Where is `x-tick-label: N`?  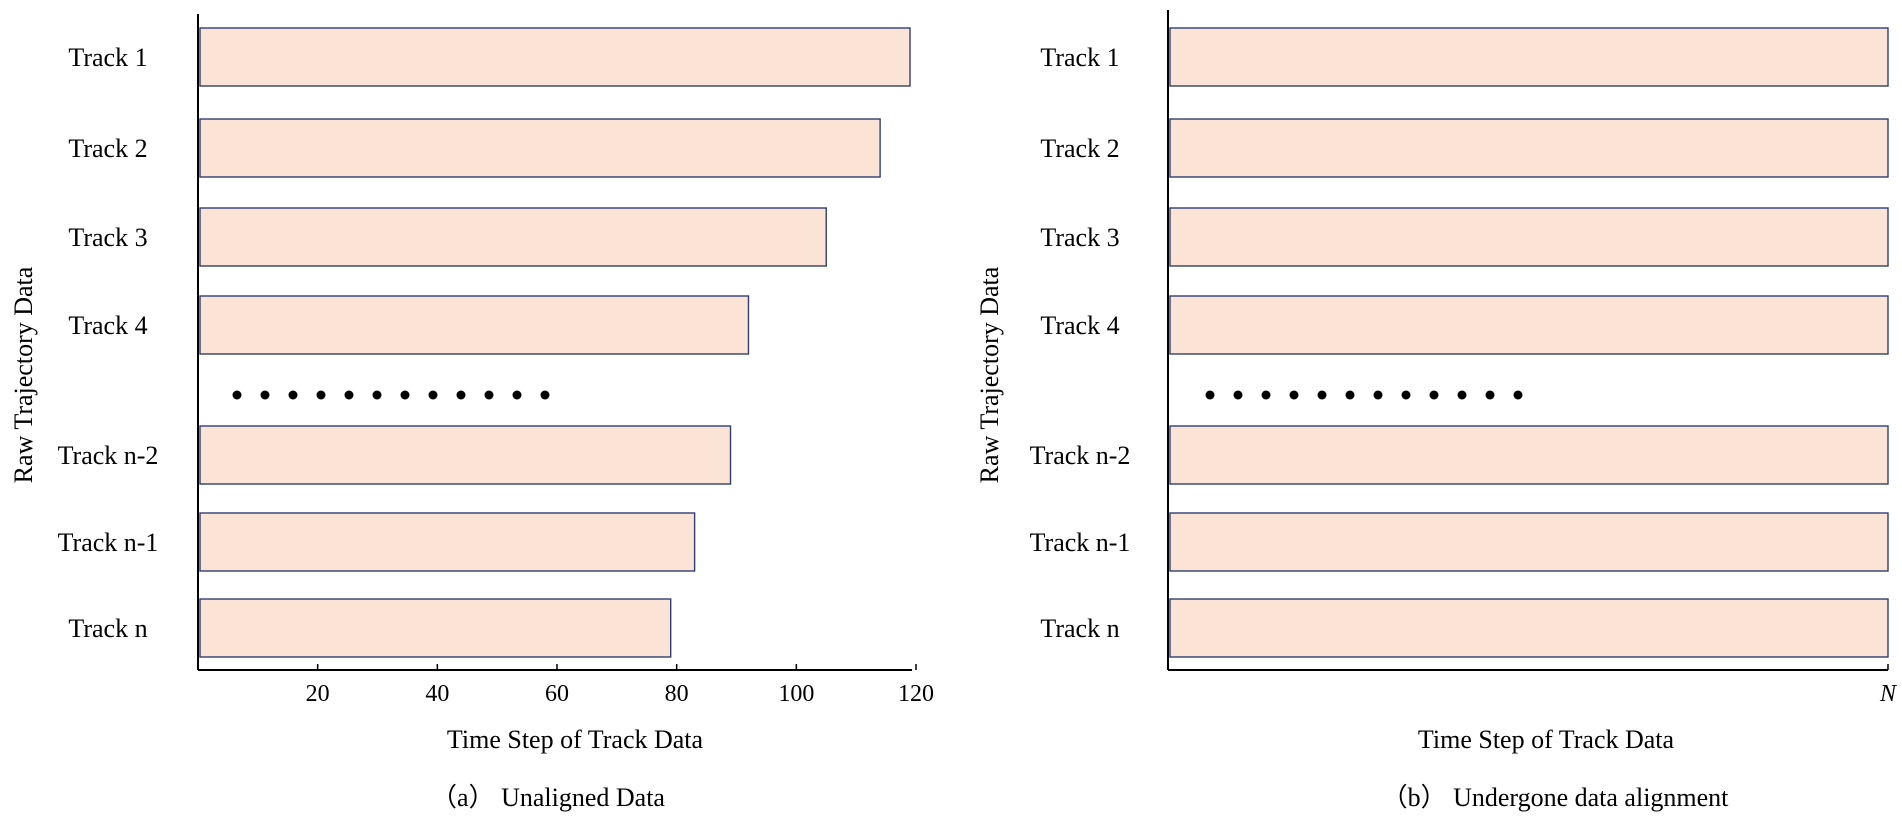
x-tick-label: N is located at coordinates (1888, 694).